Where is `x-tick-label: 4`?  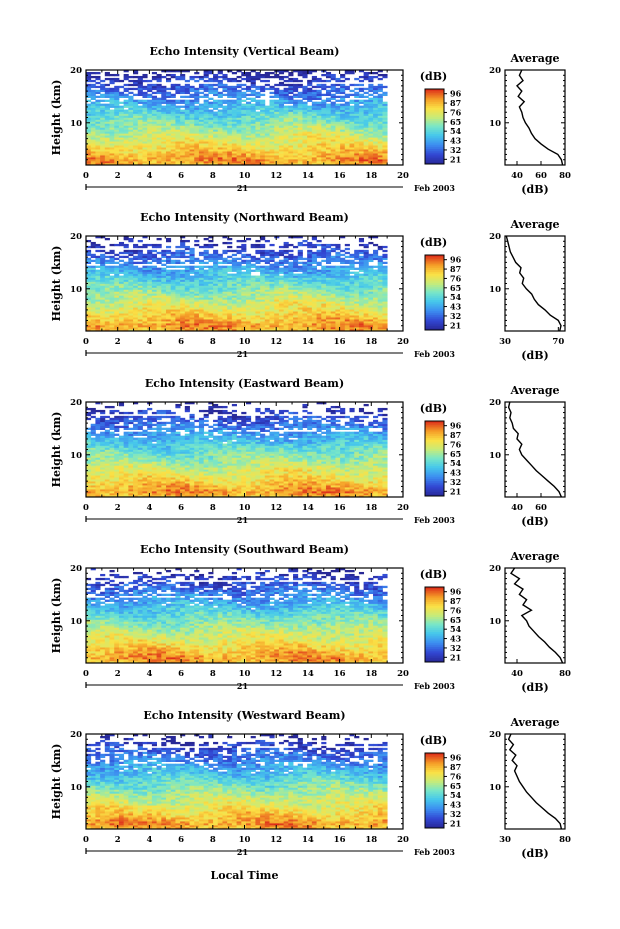 x-tick-label: 4 is located at coordinates (149, 342).